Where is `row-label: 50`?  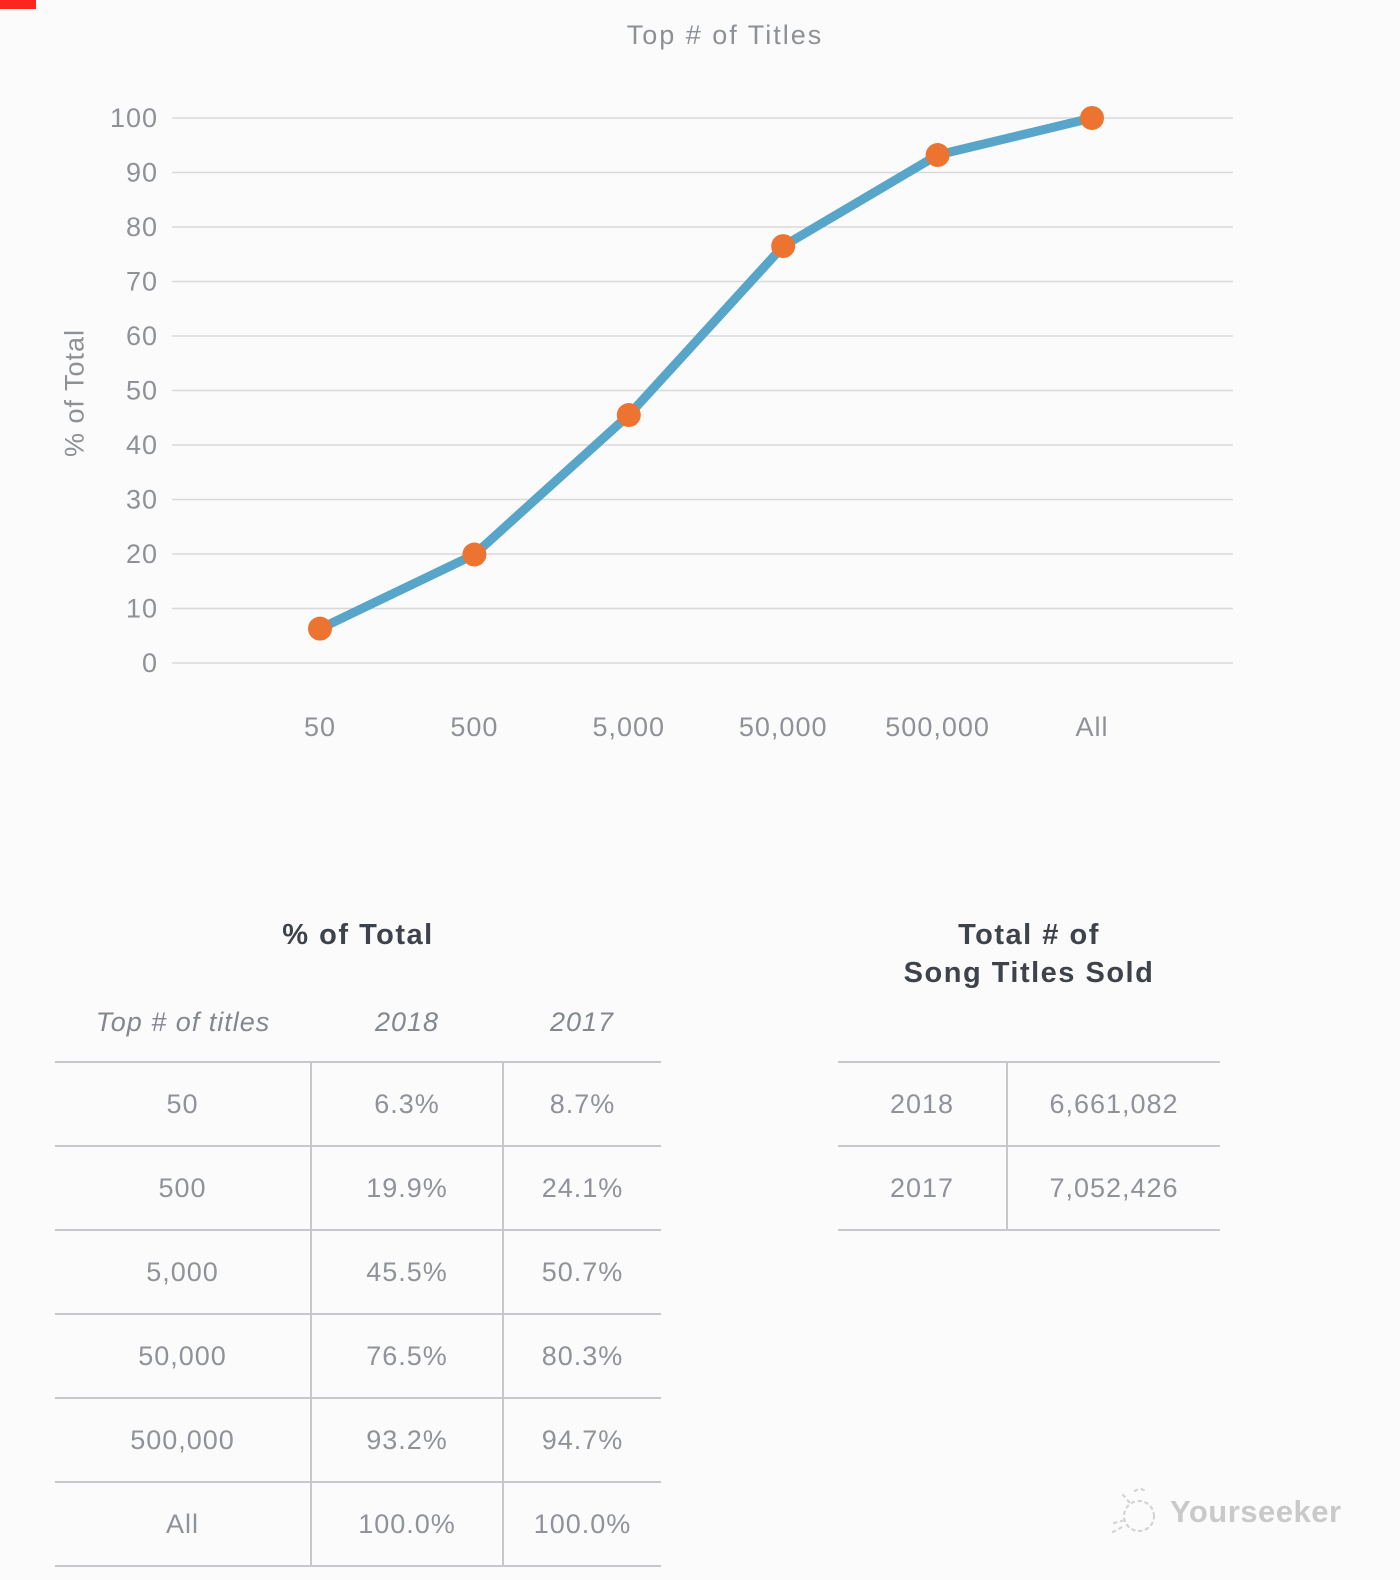
row-label: 50 is located at coordinates (183, 1104).